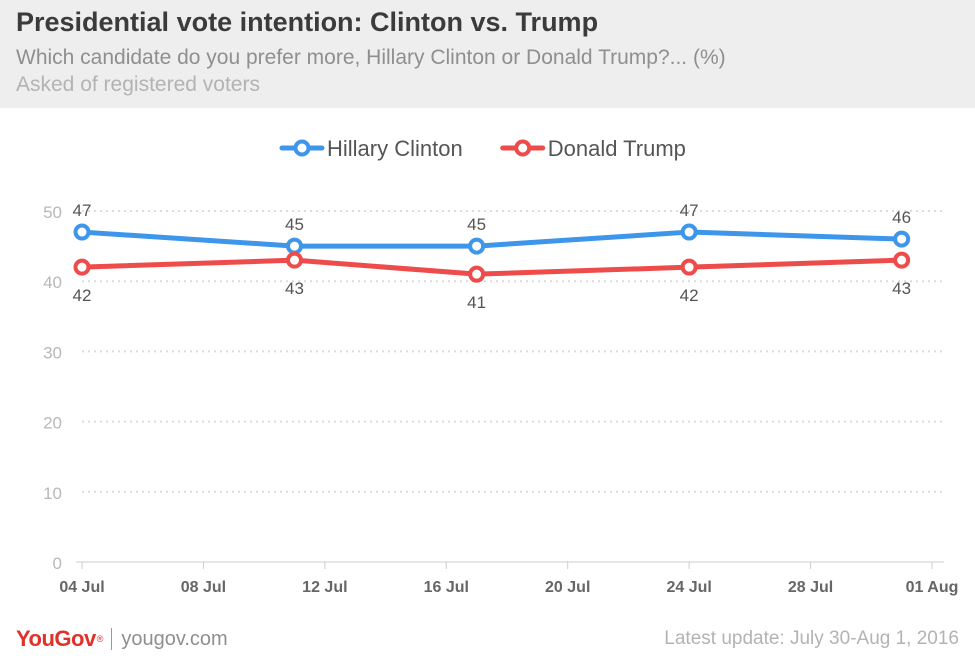 The width and height of the screenshot is (975, 660). Describe the element at coordinates (82, 210) in the screenshot. I see `data-label-hillary-clinton-0: 47` at that location.